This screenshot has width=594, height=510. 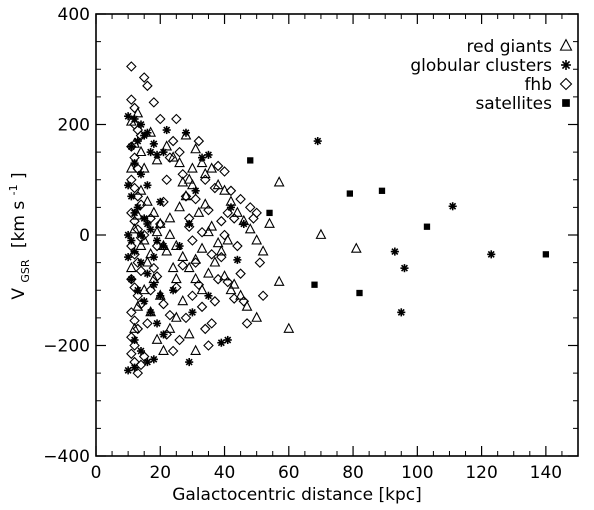 What do you see at coordinates (513, 104) in the screenshot?
I see `legend-label-satellites: satellites` at bounding box center [513, 104].